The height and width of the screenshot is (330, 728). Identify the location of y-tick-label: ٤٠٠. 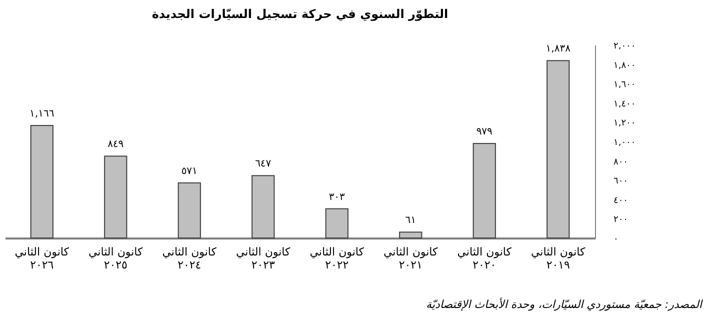
(621, 201).